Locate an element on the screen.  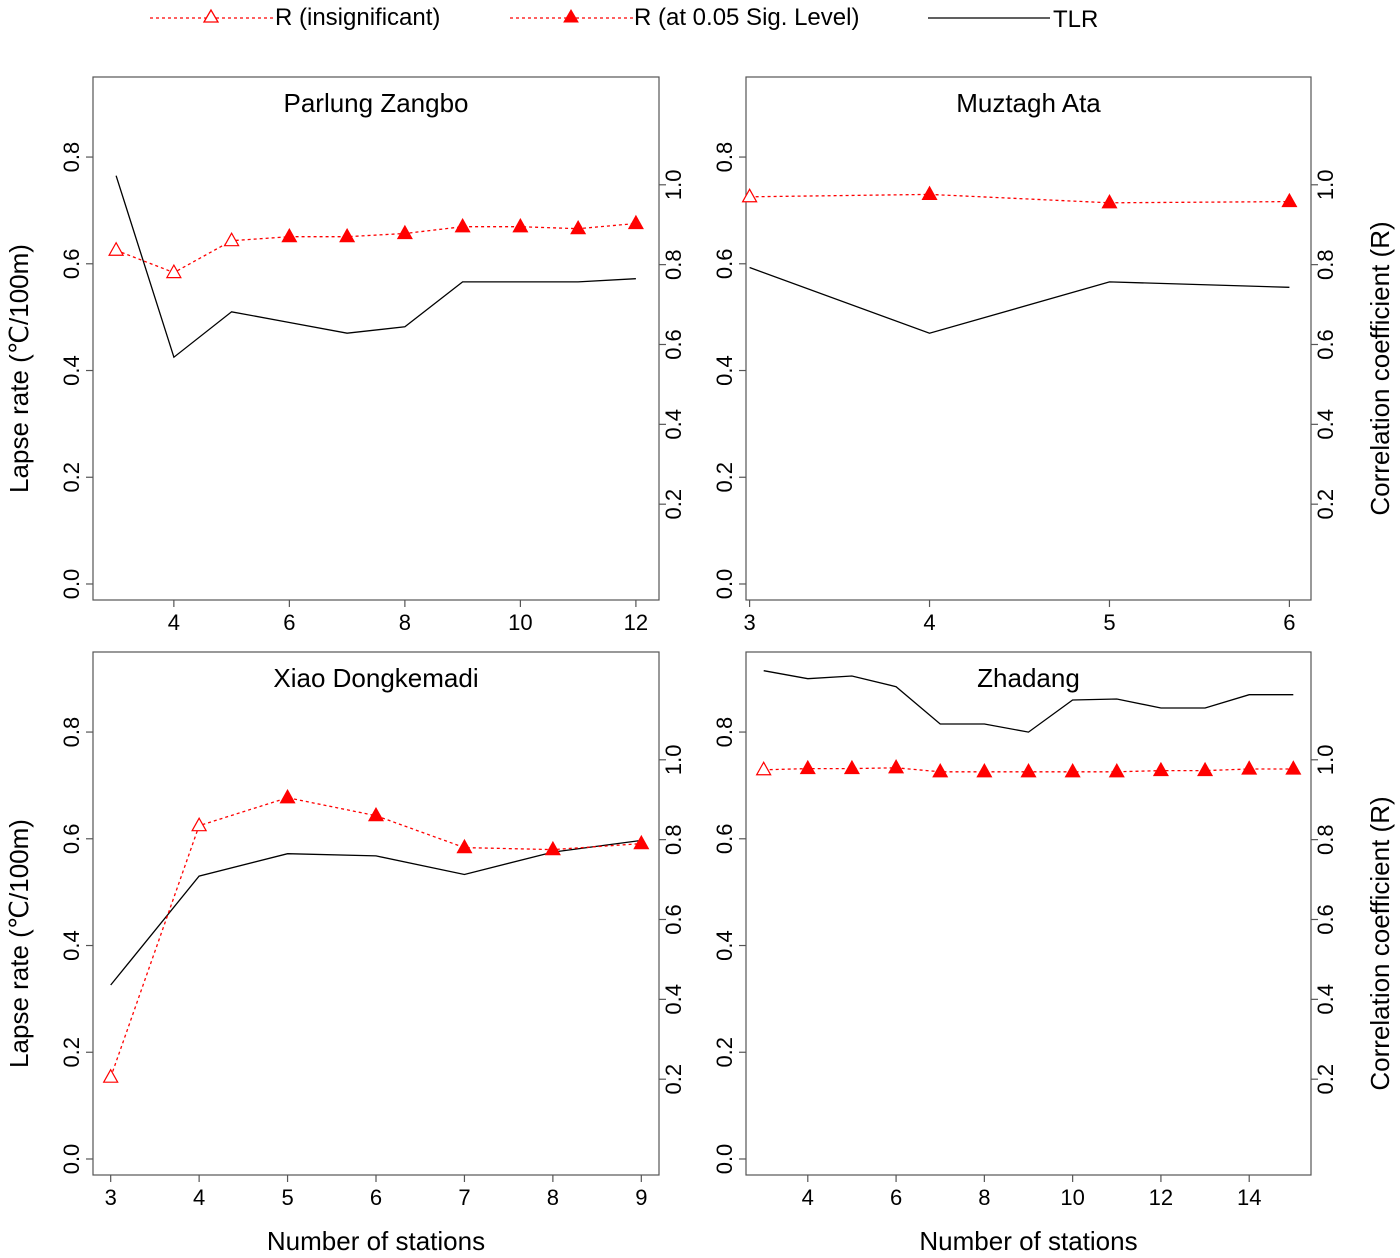
y-tick-label: 0.2 is located at coordinates (724, 477).